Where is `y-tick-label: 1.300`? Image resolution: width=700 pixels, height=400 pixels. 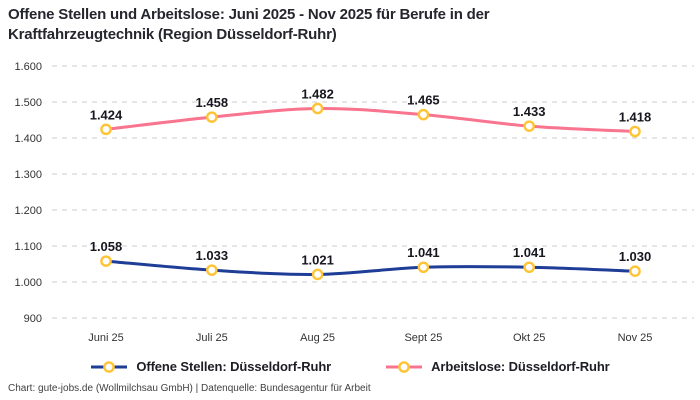
y-tick-label: 1.300 is located at coordinates (28, 175).